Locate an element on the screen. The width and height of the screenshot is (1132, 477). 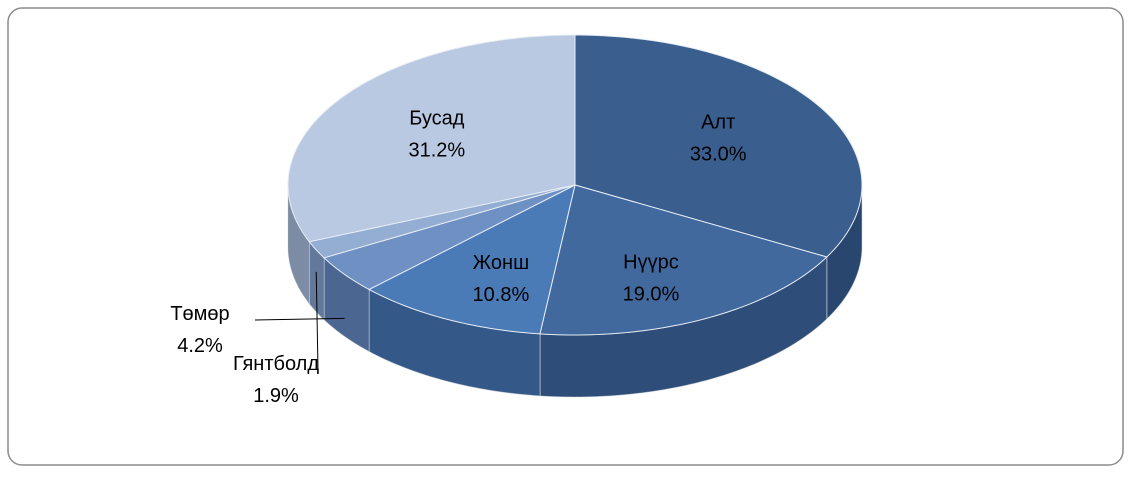
slice-label-name: Гянтболд is located at coordinates (276, 364).